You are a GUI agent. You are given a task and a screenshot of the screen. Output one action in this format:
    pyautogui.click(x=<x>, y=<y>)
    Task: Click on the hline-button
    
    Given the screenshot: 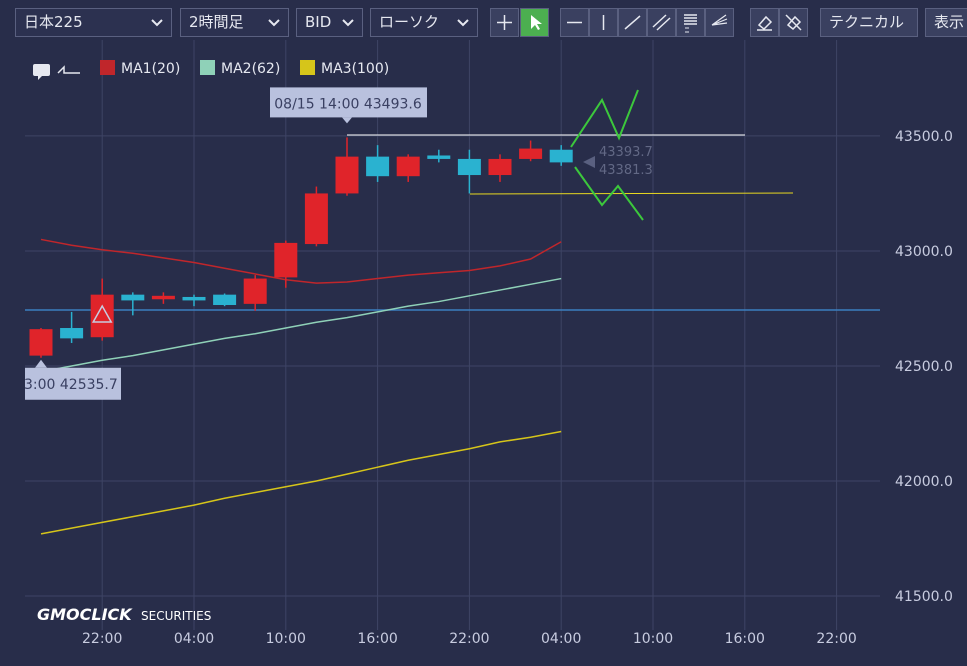 What is the action you would take?
    pyautogui.click(x=574, y=22)
    